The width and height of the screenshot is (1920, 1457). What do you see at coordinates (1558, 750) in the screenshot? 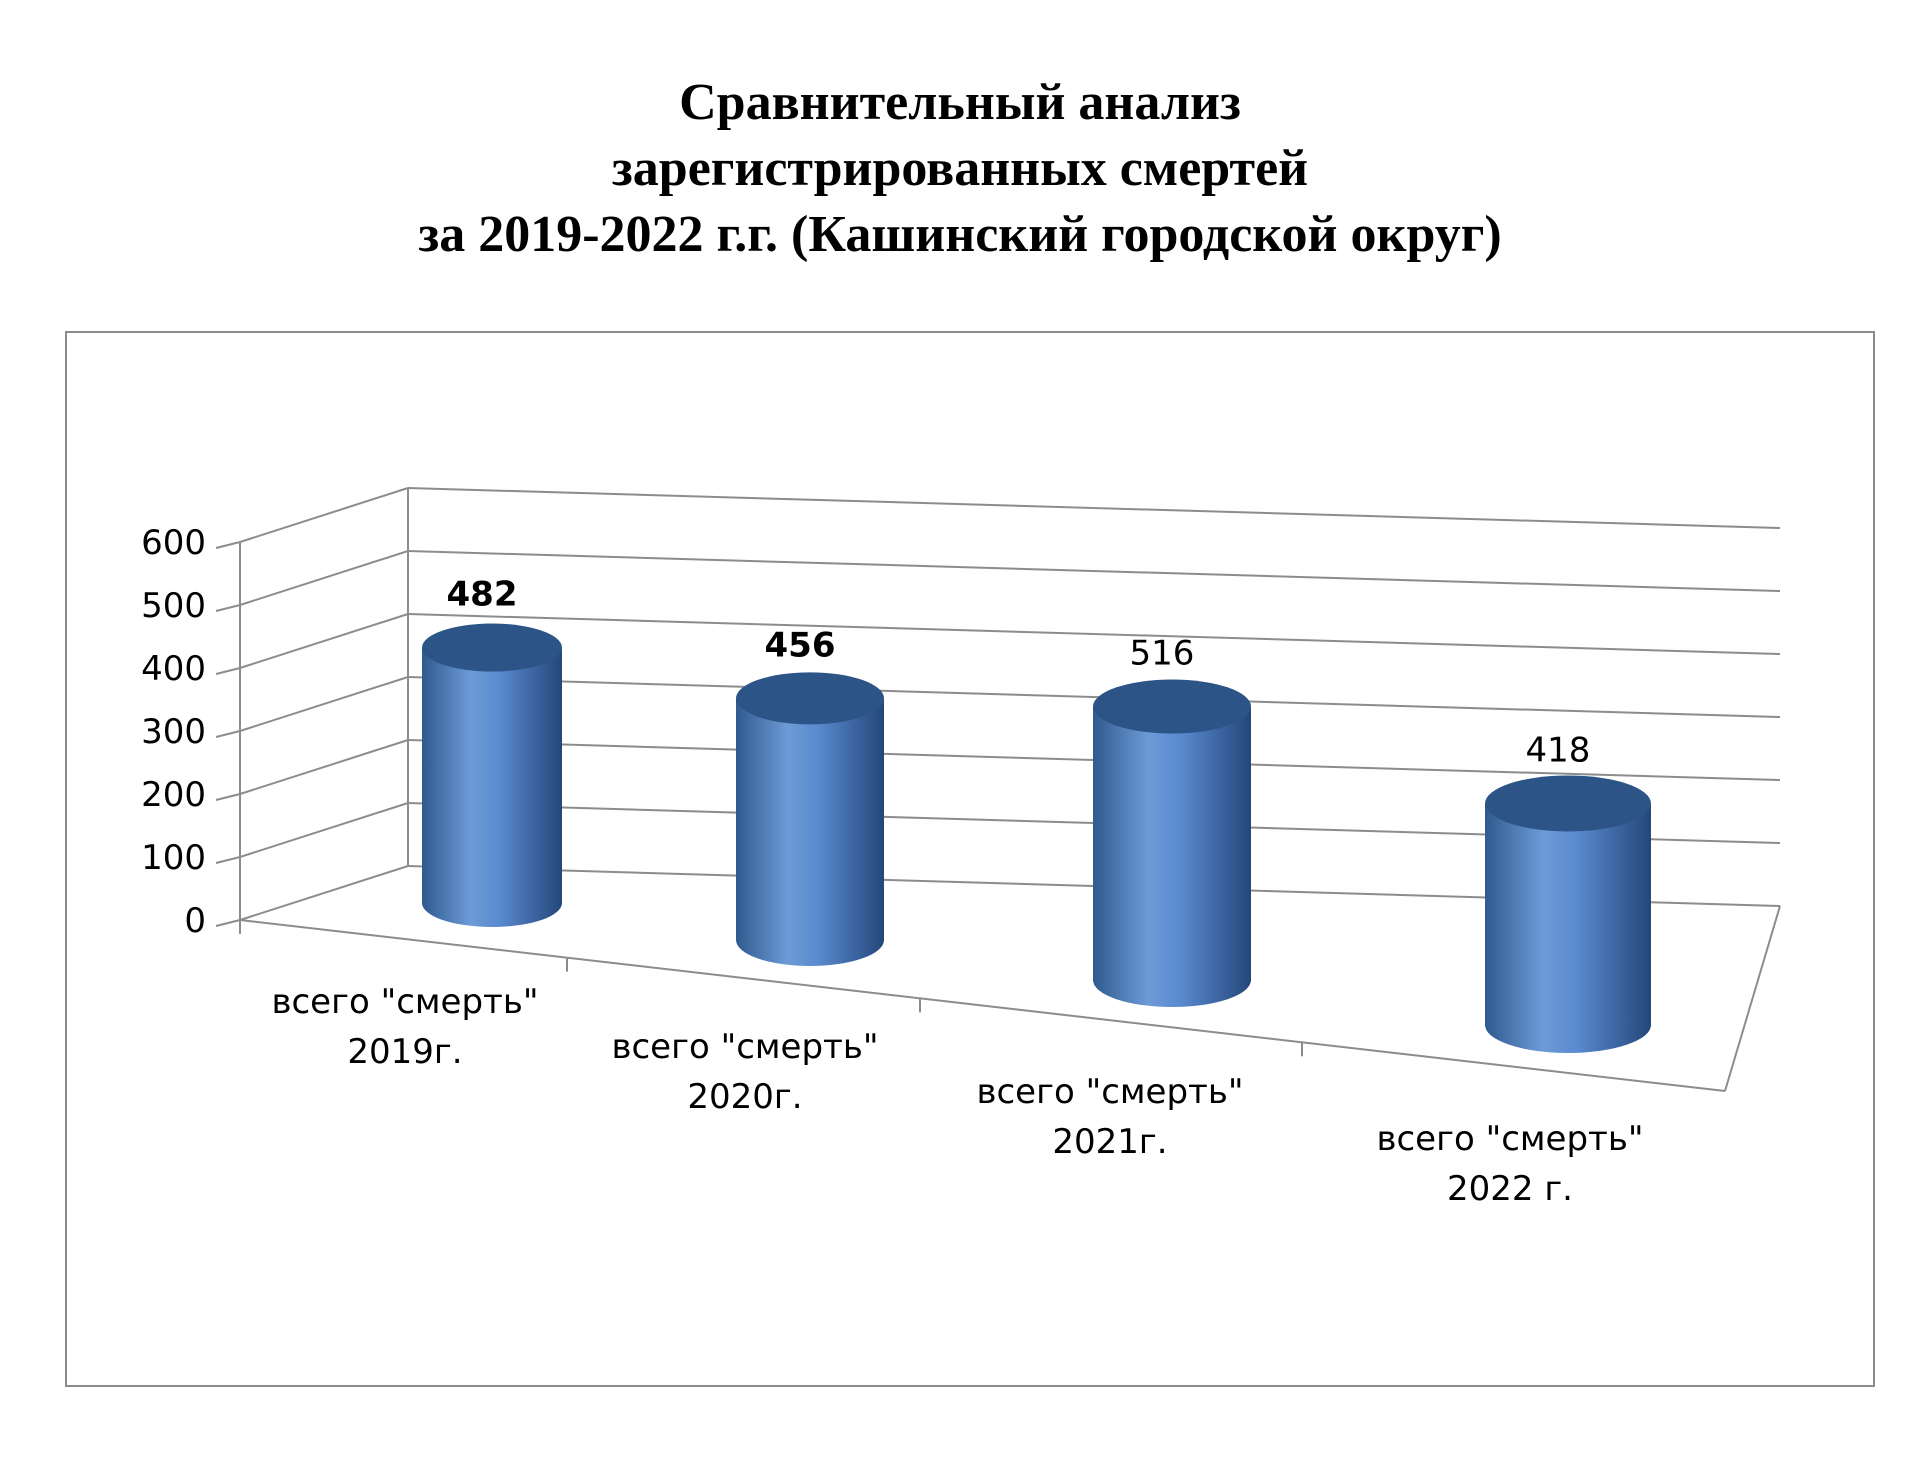
I see `data-label: 418` at bounding box center [1558, 750].